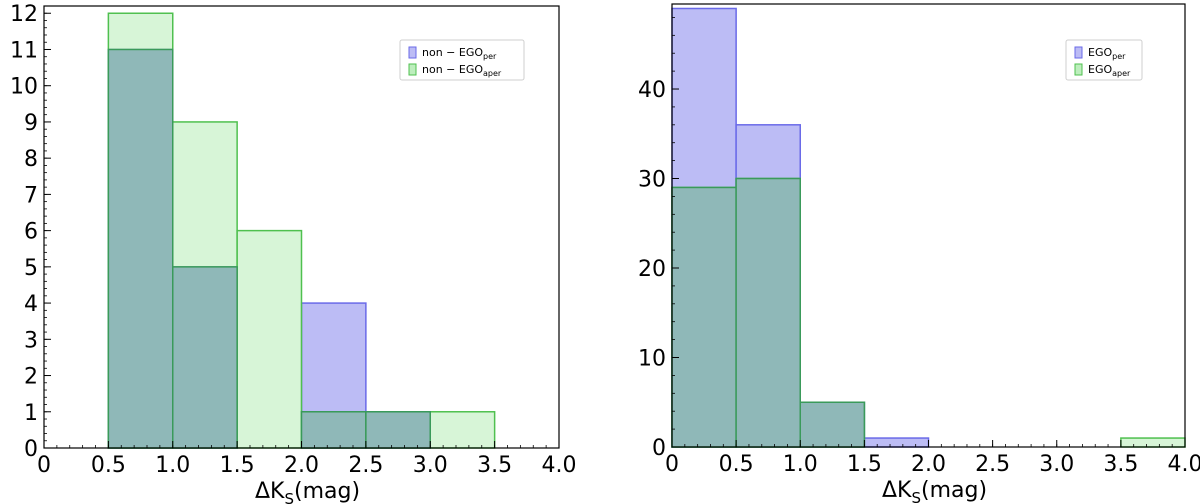 This screenshot has width=1200, height=504. What do you see at coordinates (652, 269) in the screenshot?
I see `y-tick-label: 20` at bounding box center [652, 269].